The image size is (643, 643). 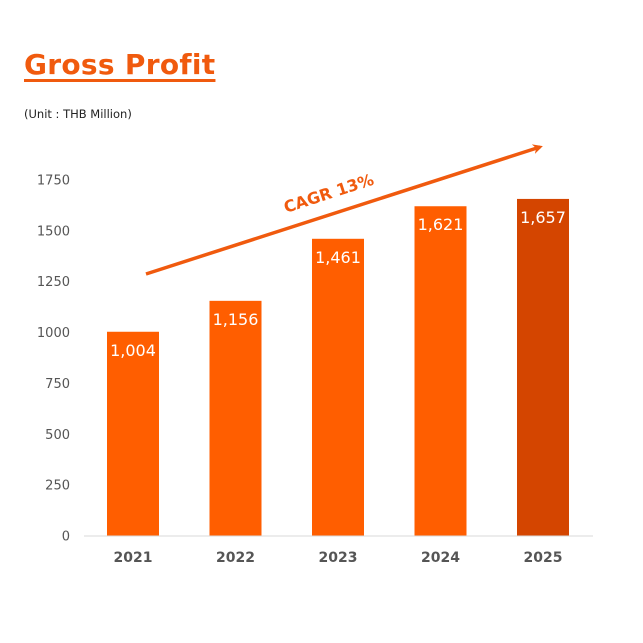 I want to click on x-tick-label: 2024, so click(x=440, y=558).